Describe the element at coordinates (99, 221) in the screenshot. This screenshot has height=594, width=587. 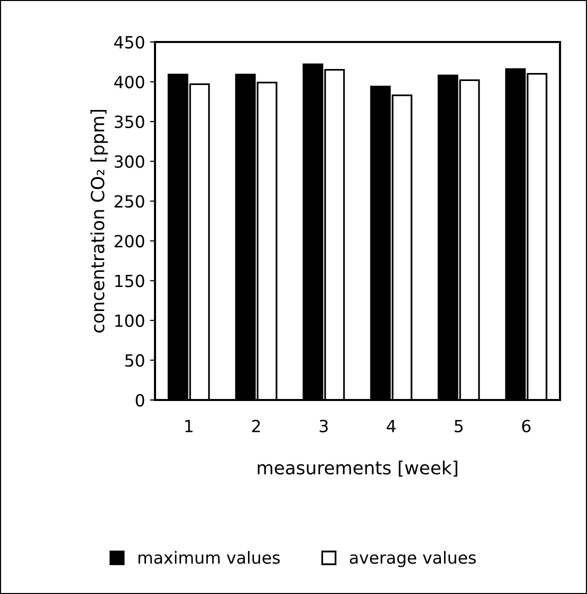
I see `y-axis-title: concentration CO₂ [ppm]` at that location.